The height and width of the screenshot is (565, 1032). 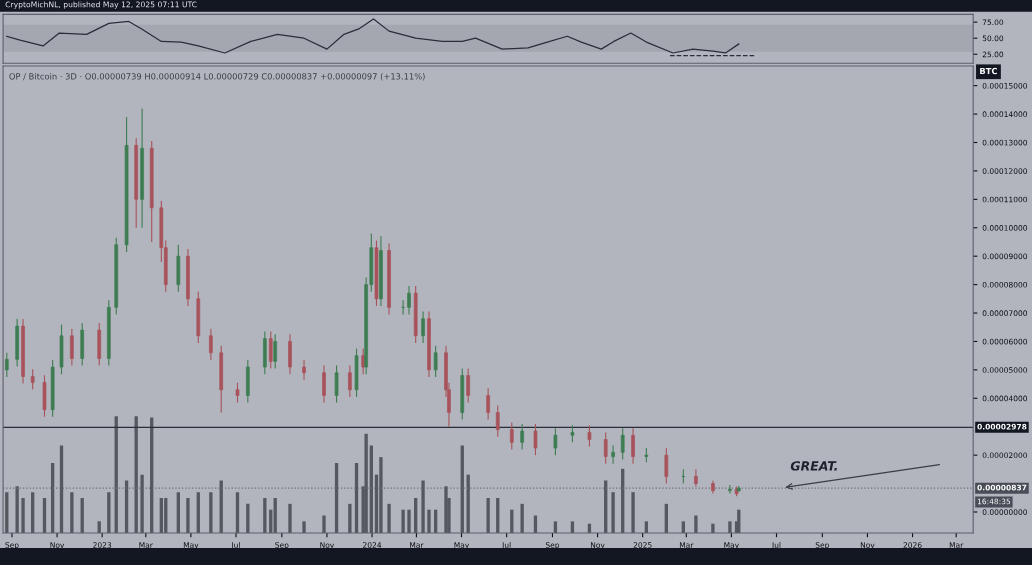 What do you see at coordinates (217, 77) in the screenshot?
I see `text: OP / Bitcoin · 3D · O0.00000739 H0.00000914 L0.00000729 C0.00000837 +0.00000097 (+13.11%)` at bounding box center [217, 77].